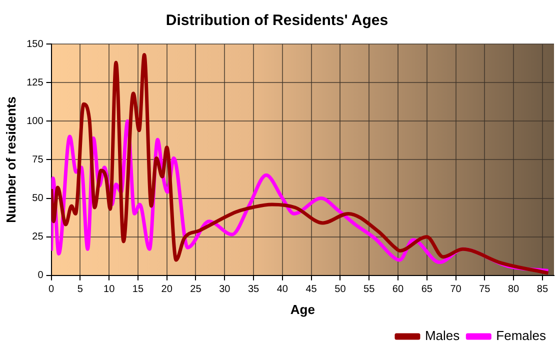 The width and height of the screenshot is (560, 353). What do you see at coordinates (38, 198) in the screenshot?
I see `y-tick-label: 50` at bounding box center [38, 198].